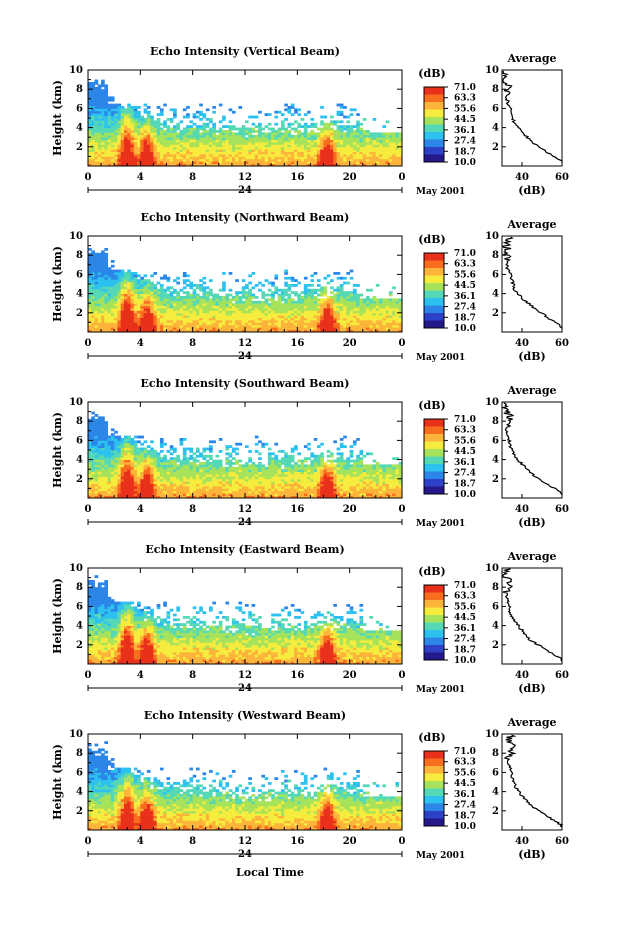 Image resolution: width=620 pixels, height=929 pixels. Describe the element at coordinates (465, 109) in the screenshot. I see `colorbar-label: 55.6` at that location.